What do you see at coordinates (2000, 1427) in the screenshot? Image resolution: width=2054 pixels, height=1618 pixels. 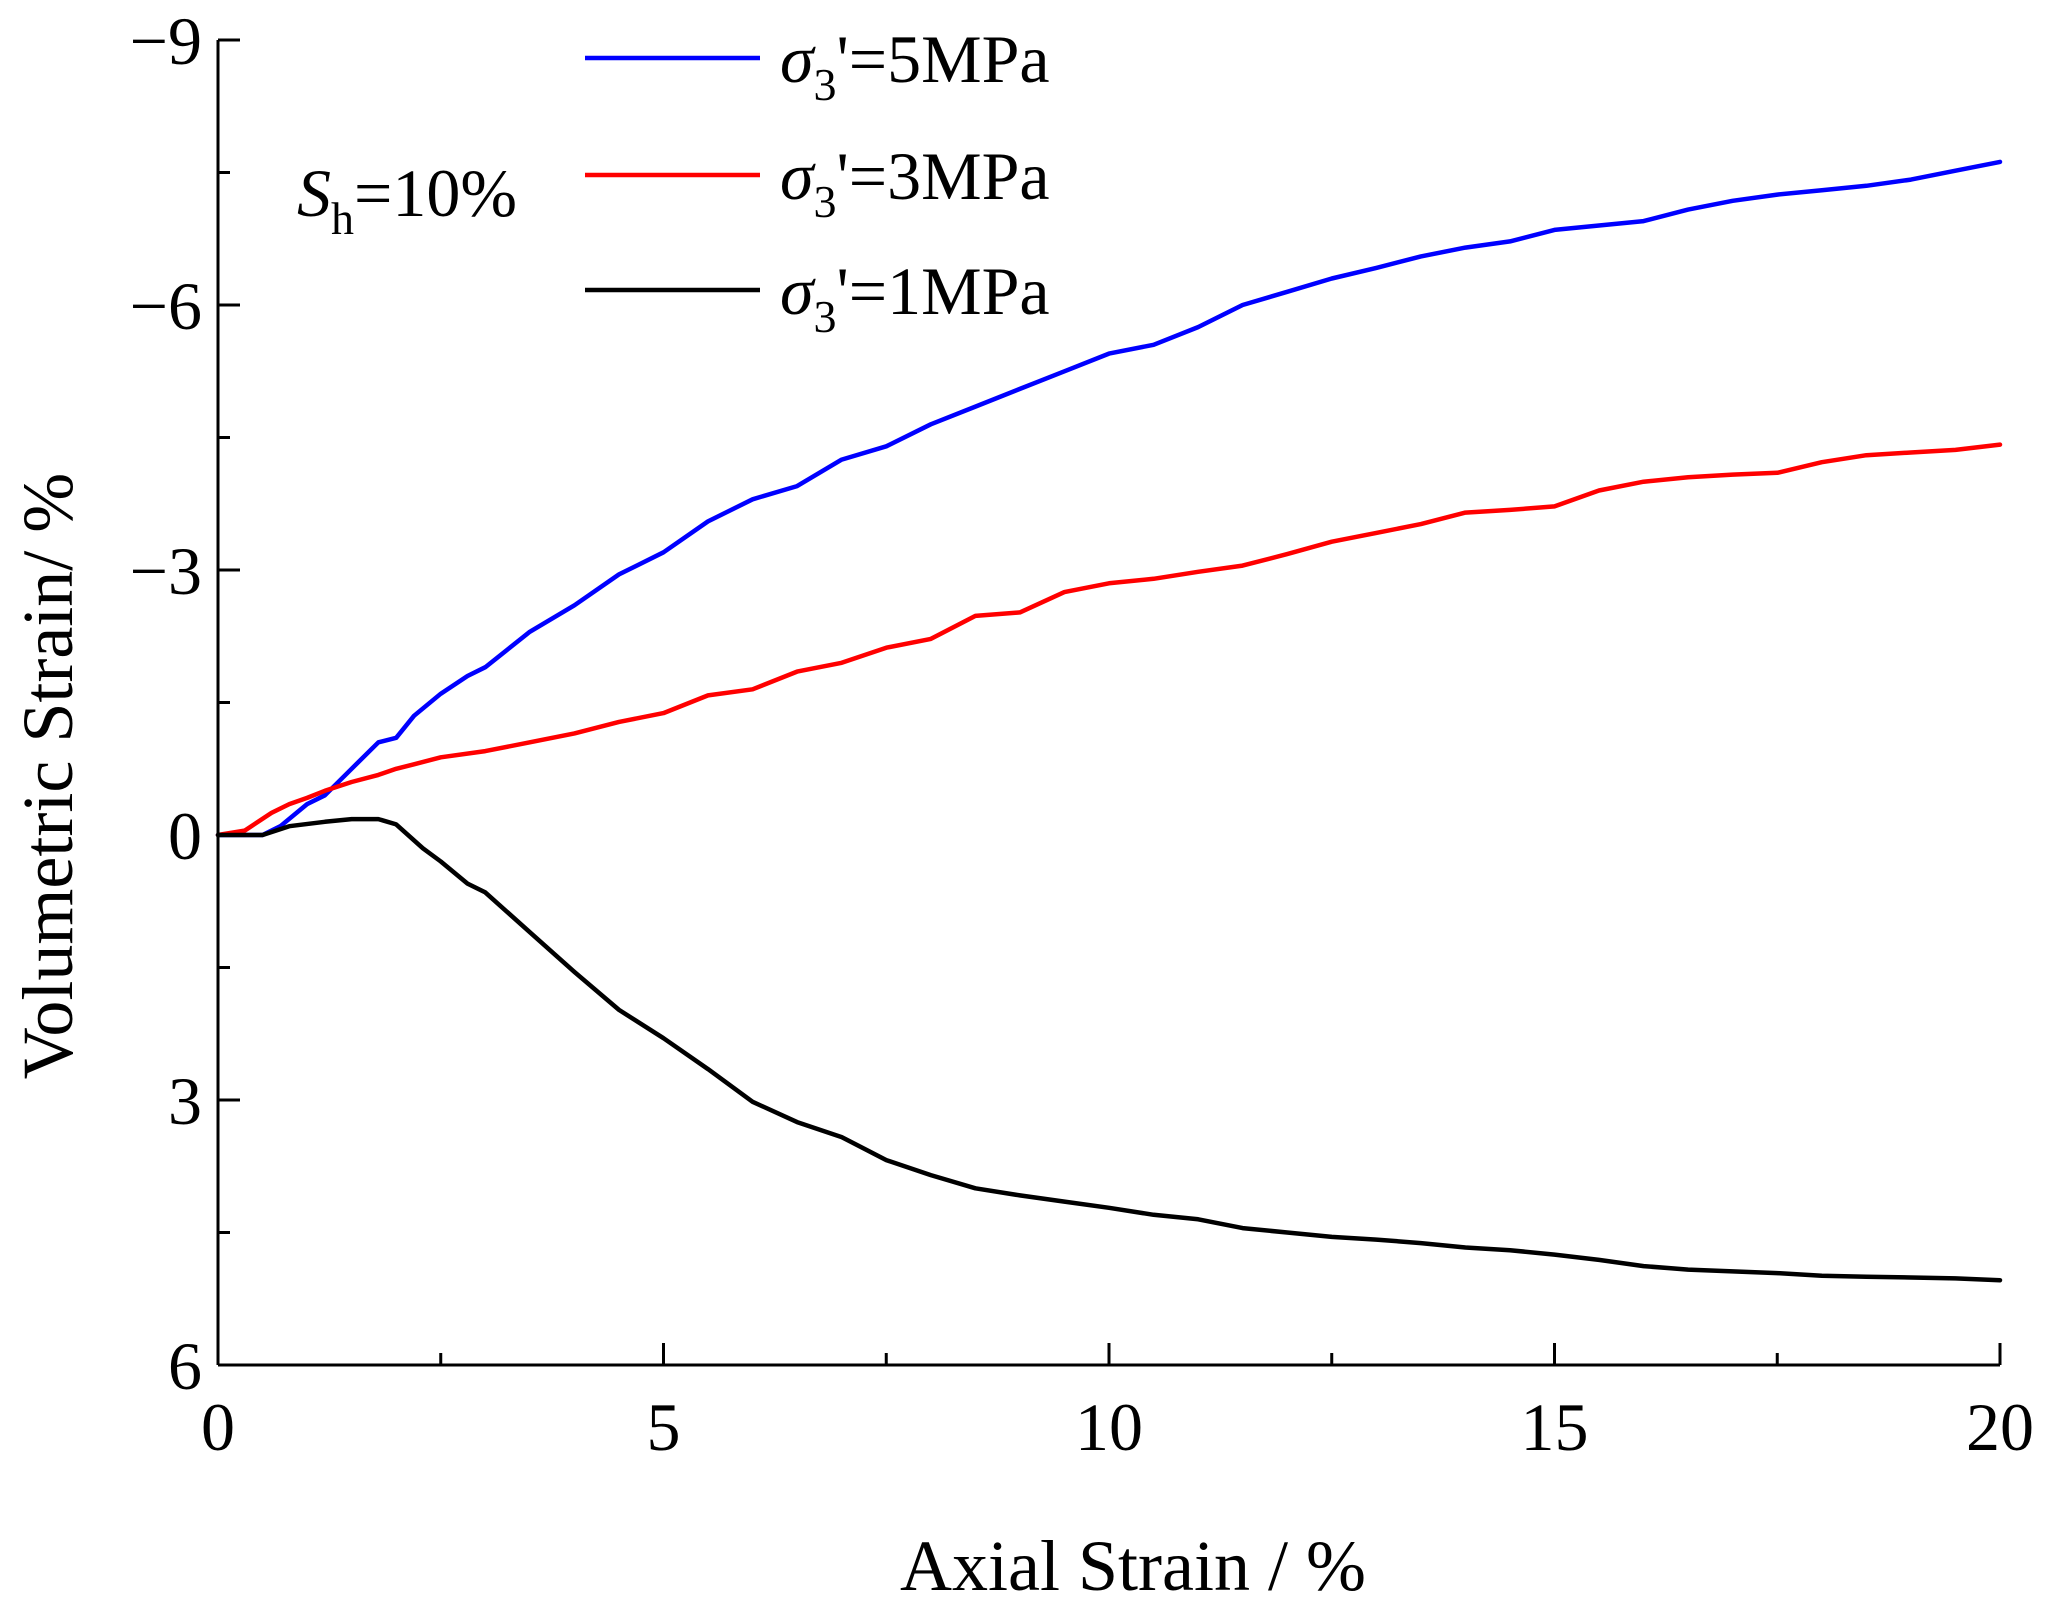 I see `x-tick-label: 20` at bounding box center [2000, 1427].